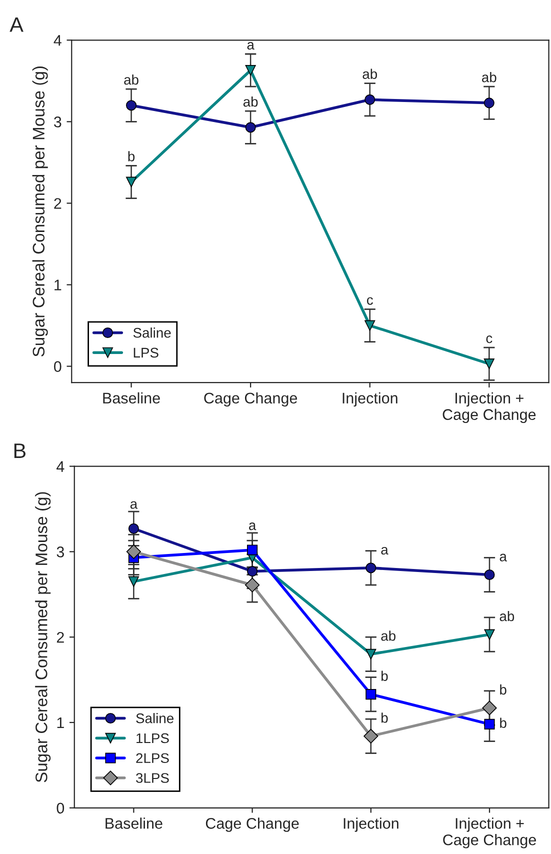  Describe the element at coordinates (17, 24) in the screenshot. I see `chart-title: A` at that location.